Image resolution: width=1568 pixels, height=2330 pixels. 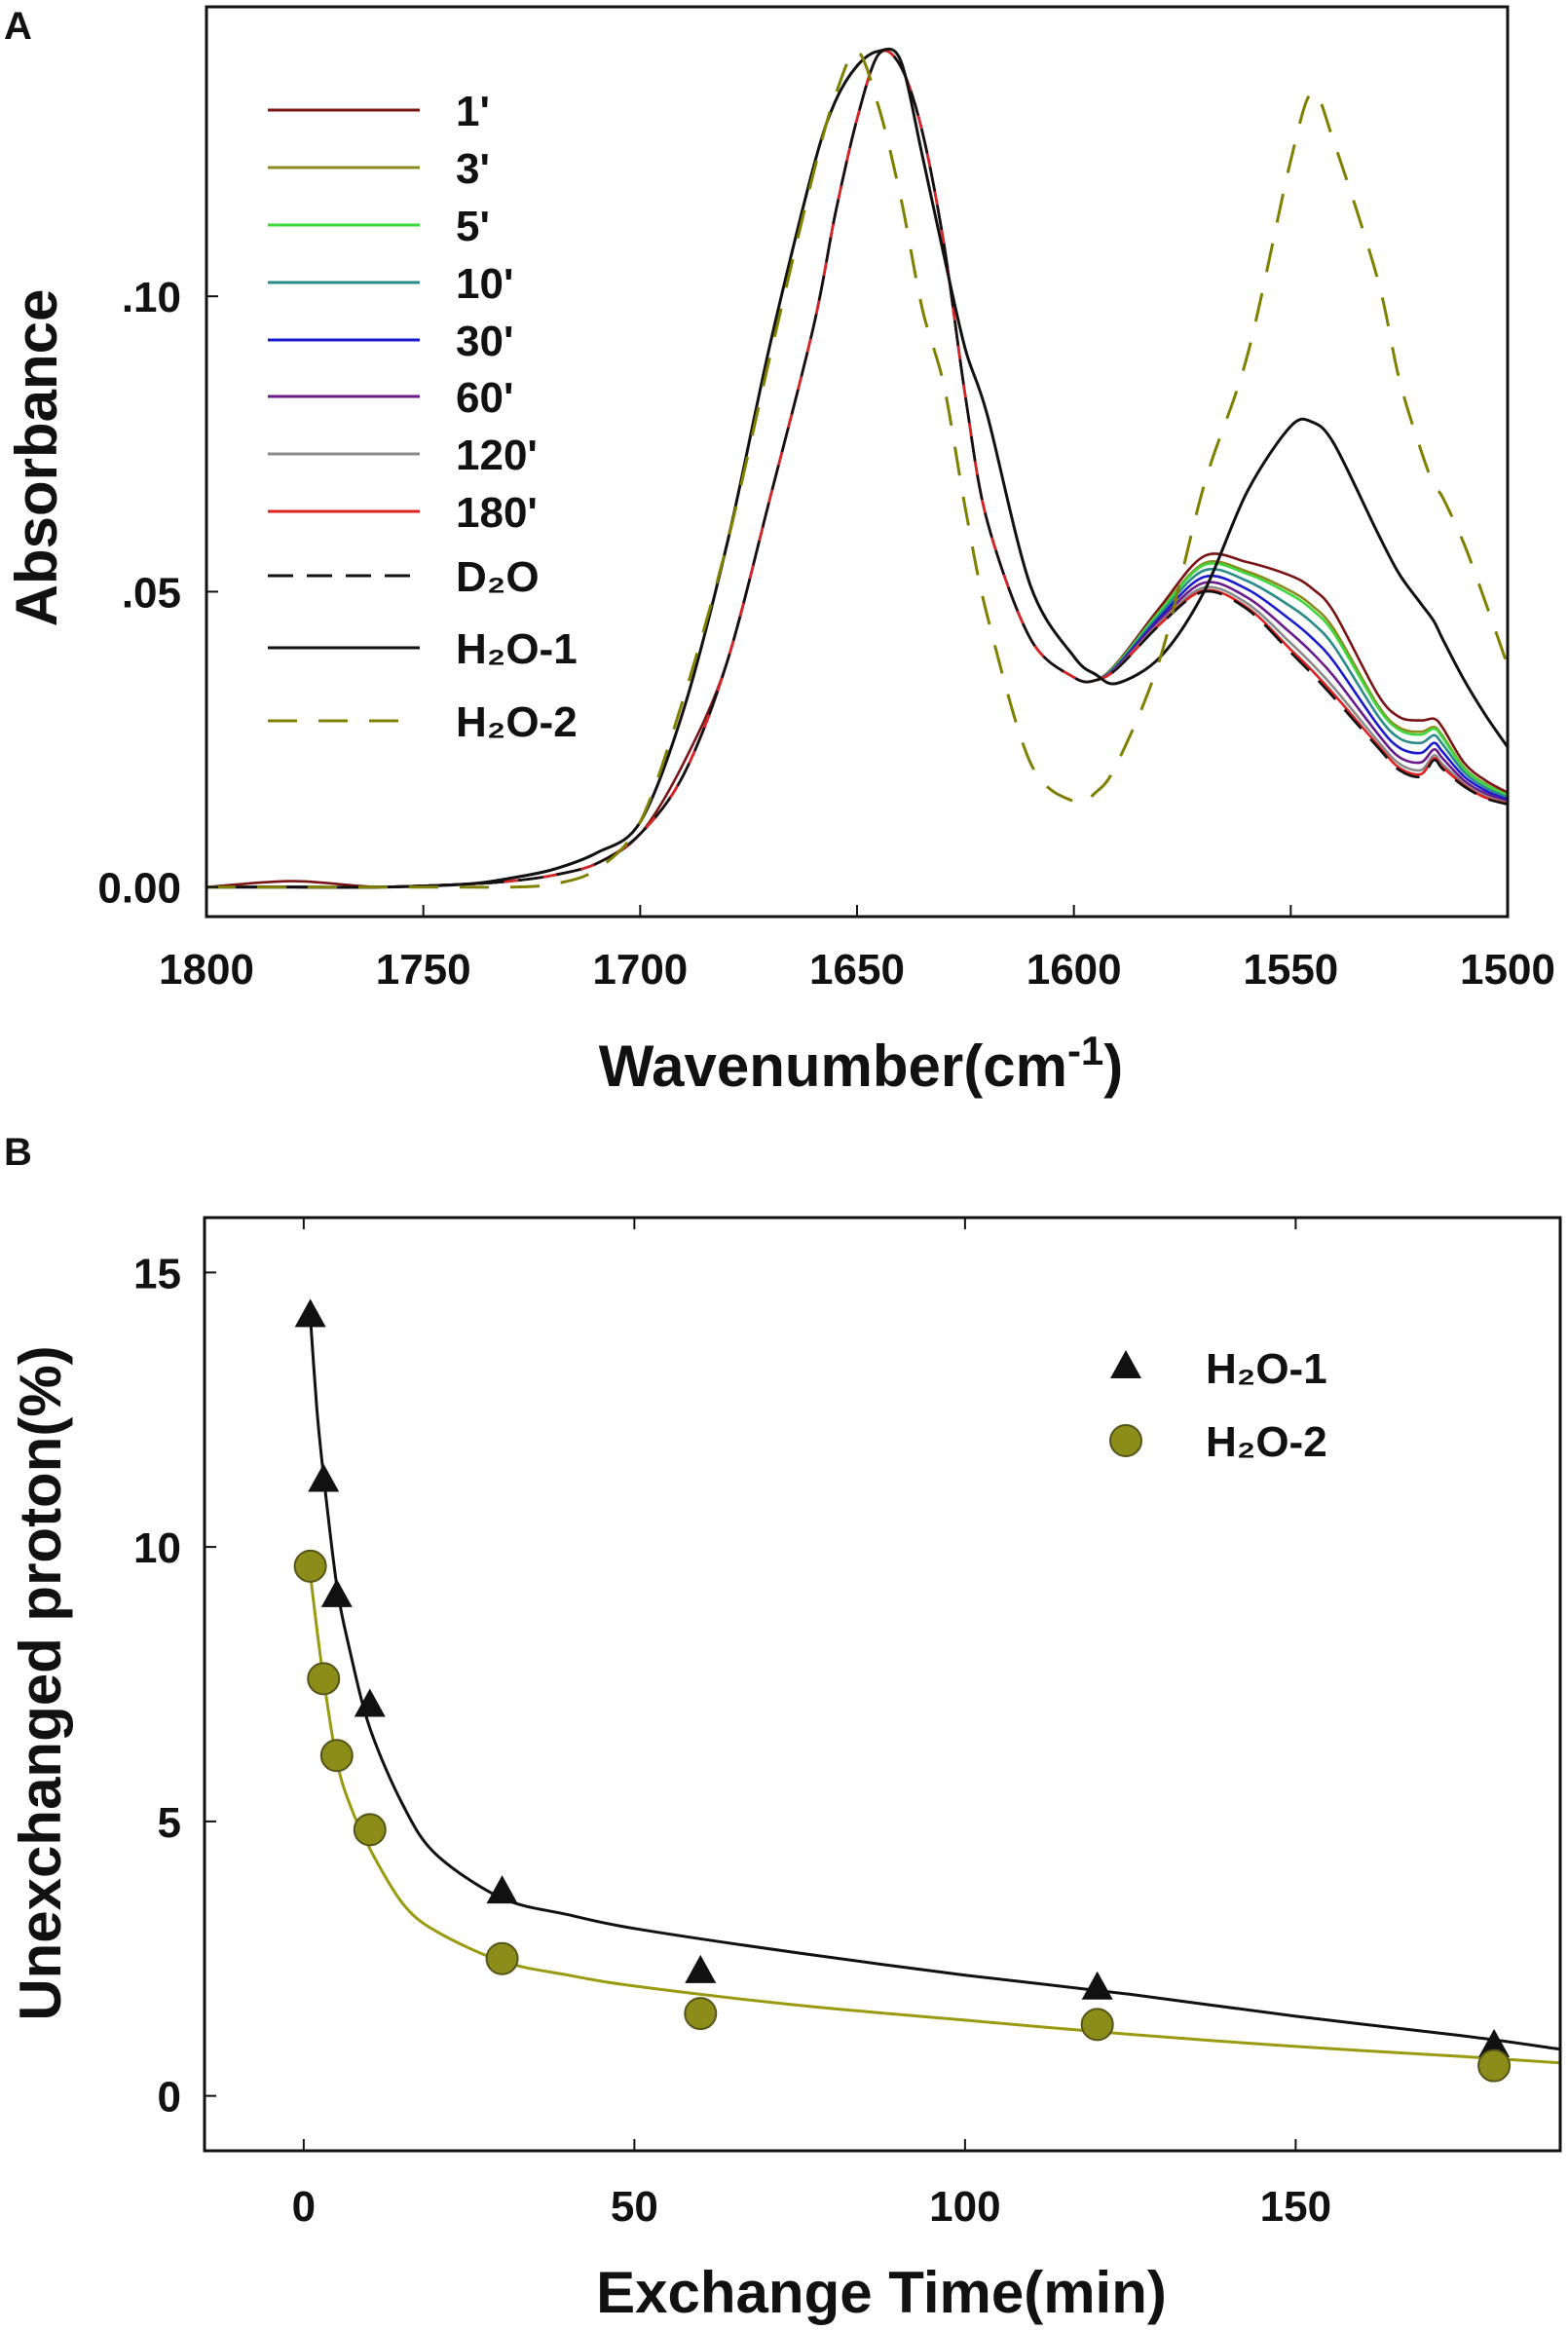 I want to click on y-tick-label: 0, so click(x=169, y=2098).